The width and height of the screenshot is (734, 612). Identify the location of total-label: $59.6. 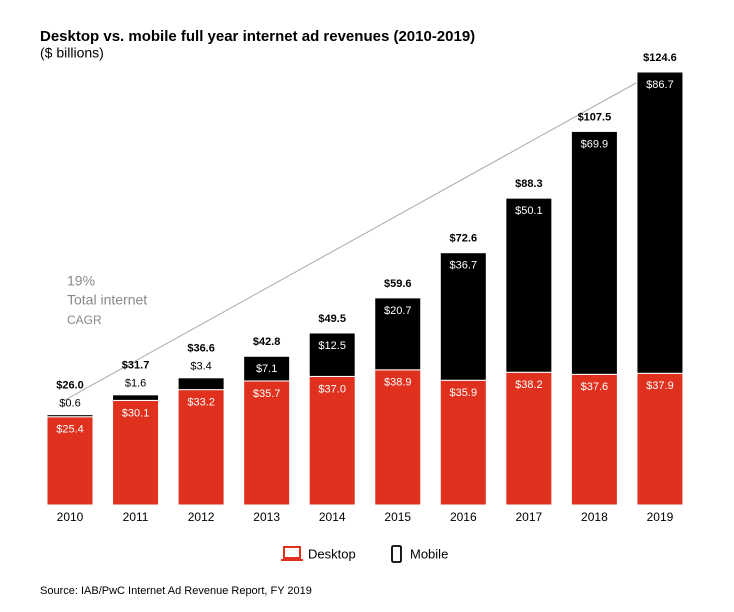
(398, 284).